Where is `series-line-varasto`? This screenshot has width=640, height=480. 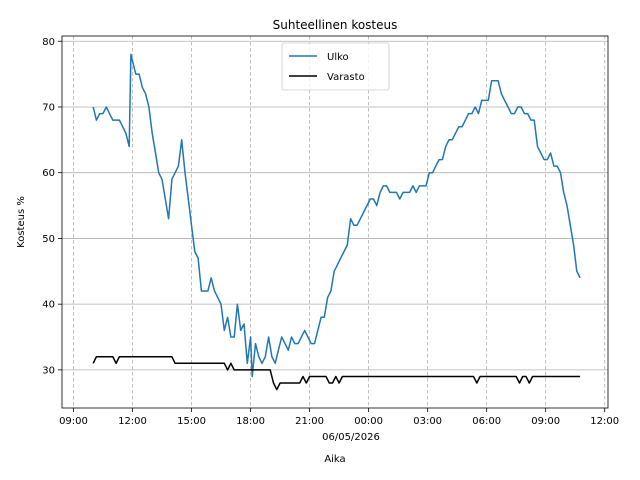 series-line-varasto is located at coordinates (336, 373).